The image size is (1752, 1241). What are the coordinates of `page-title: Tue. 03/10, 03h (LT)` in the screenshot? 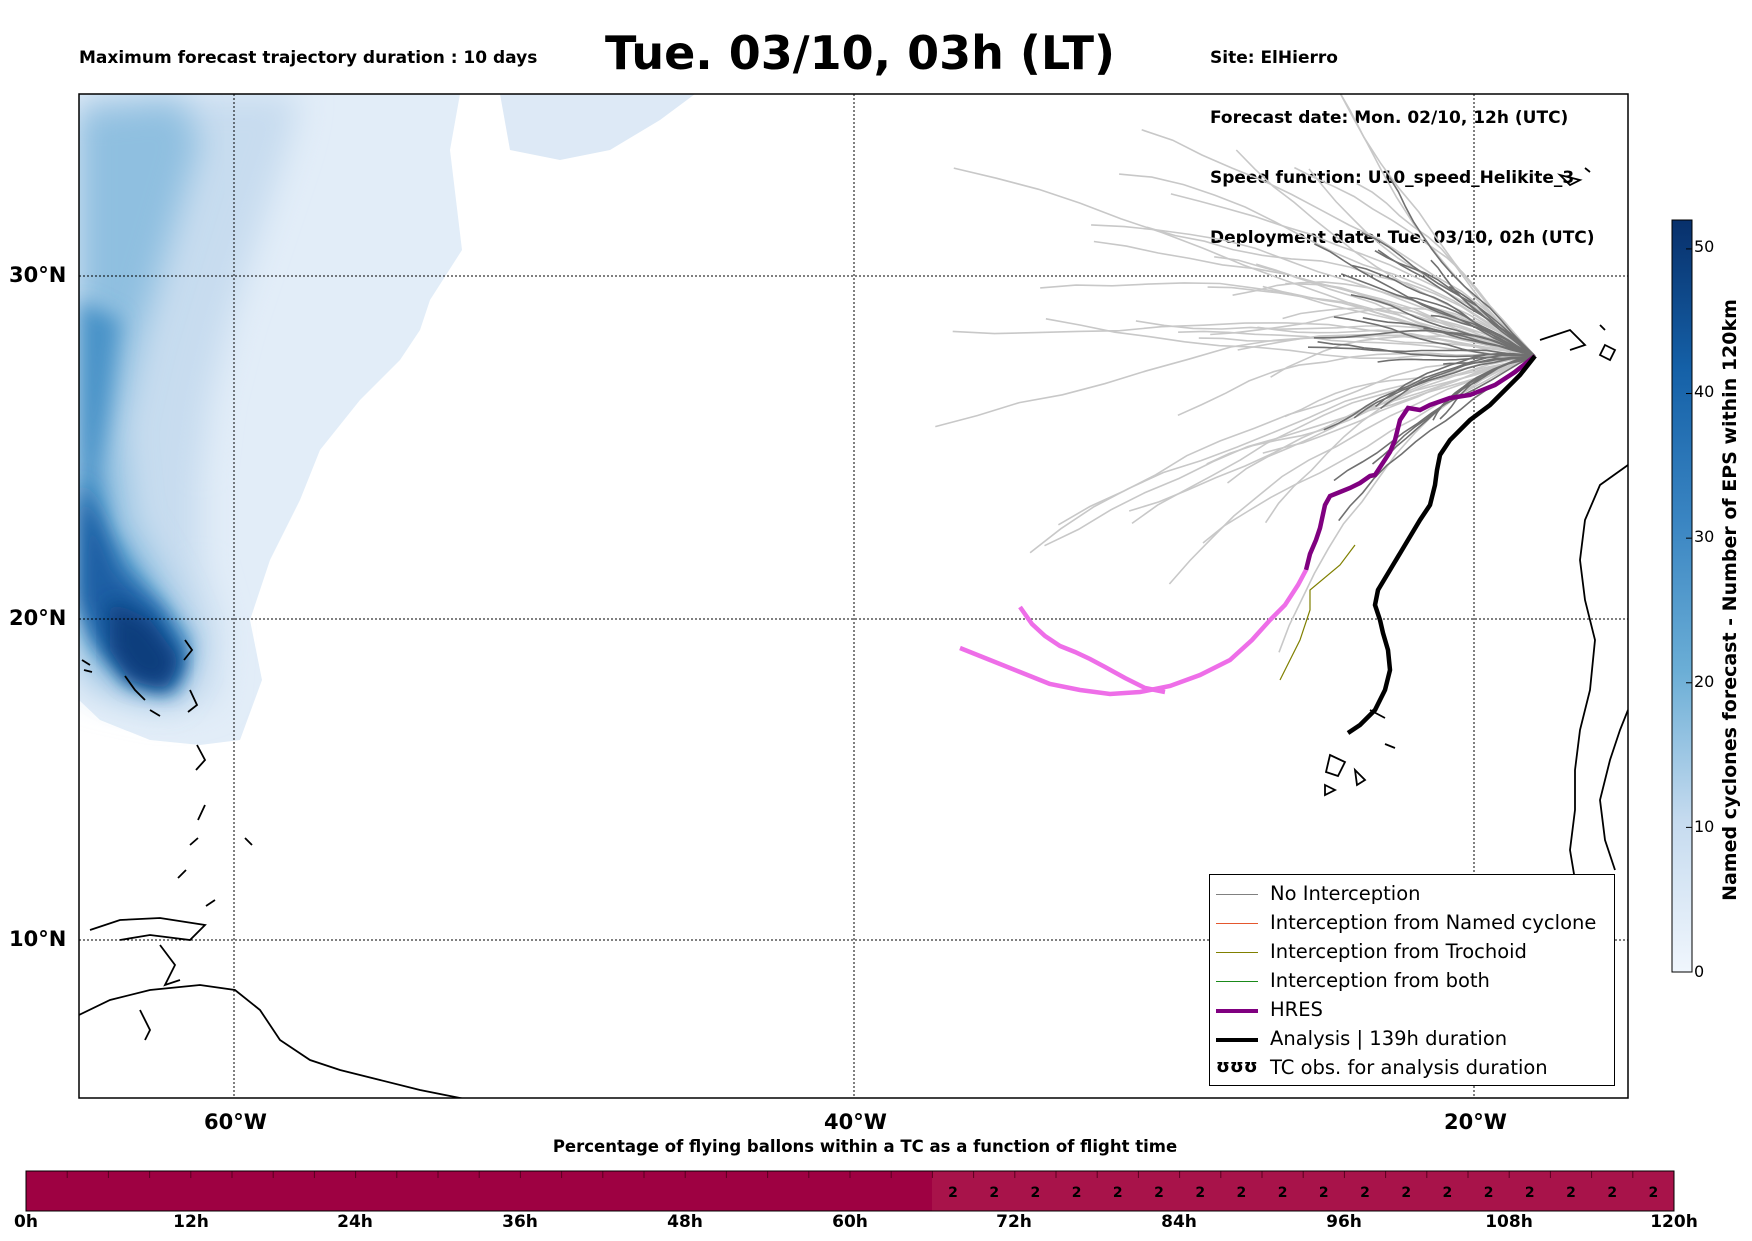 It's located at (860, 53).